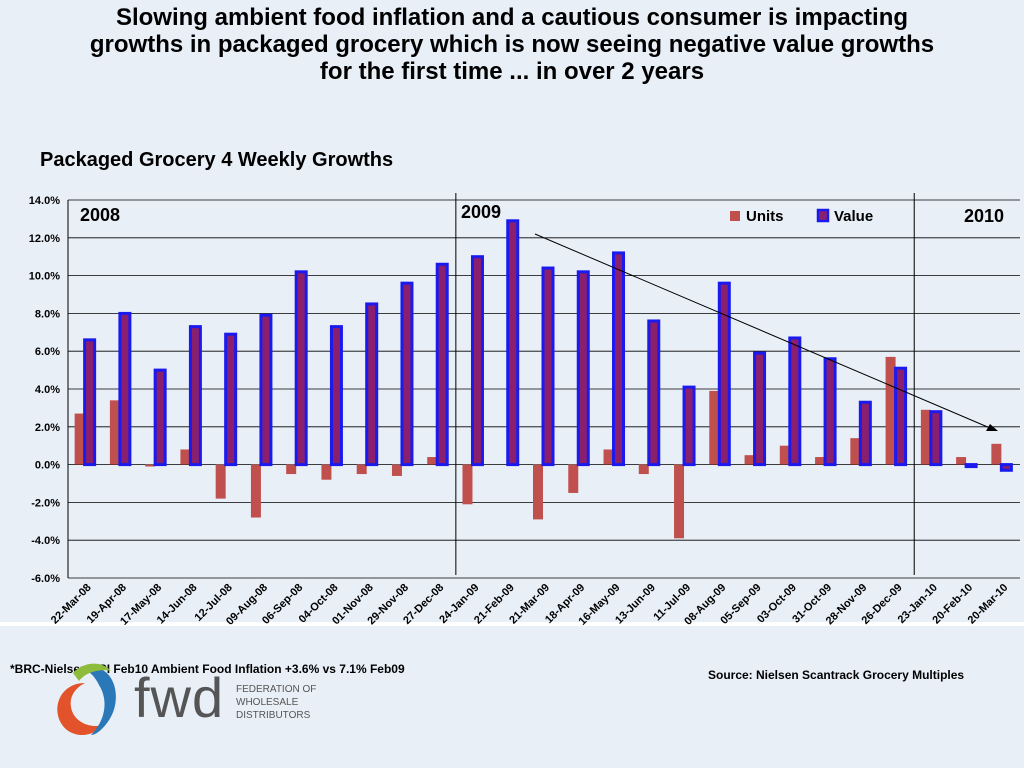 The width and height of the screenshot is (1024, 768). I want to click on legend-value-label: Value, so click(853, 216).